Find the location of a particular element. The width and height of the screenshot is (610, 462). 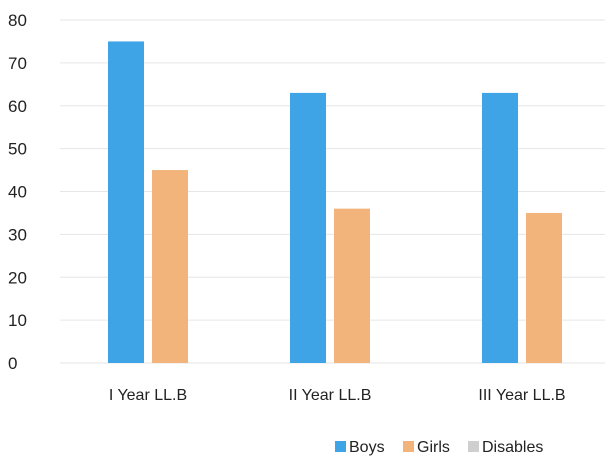

legend-label-disables: Disables is located at coordinates (512, 447).